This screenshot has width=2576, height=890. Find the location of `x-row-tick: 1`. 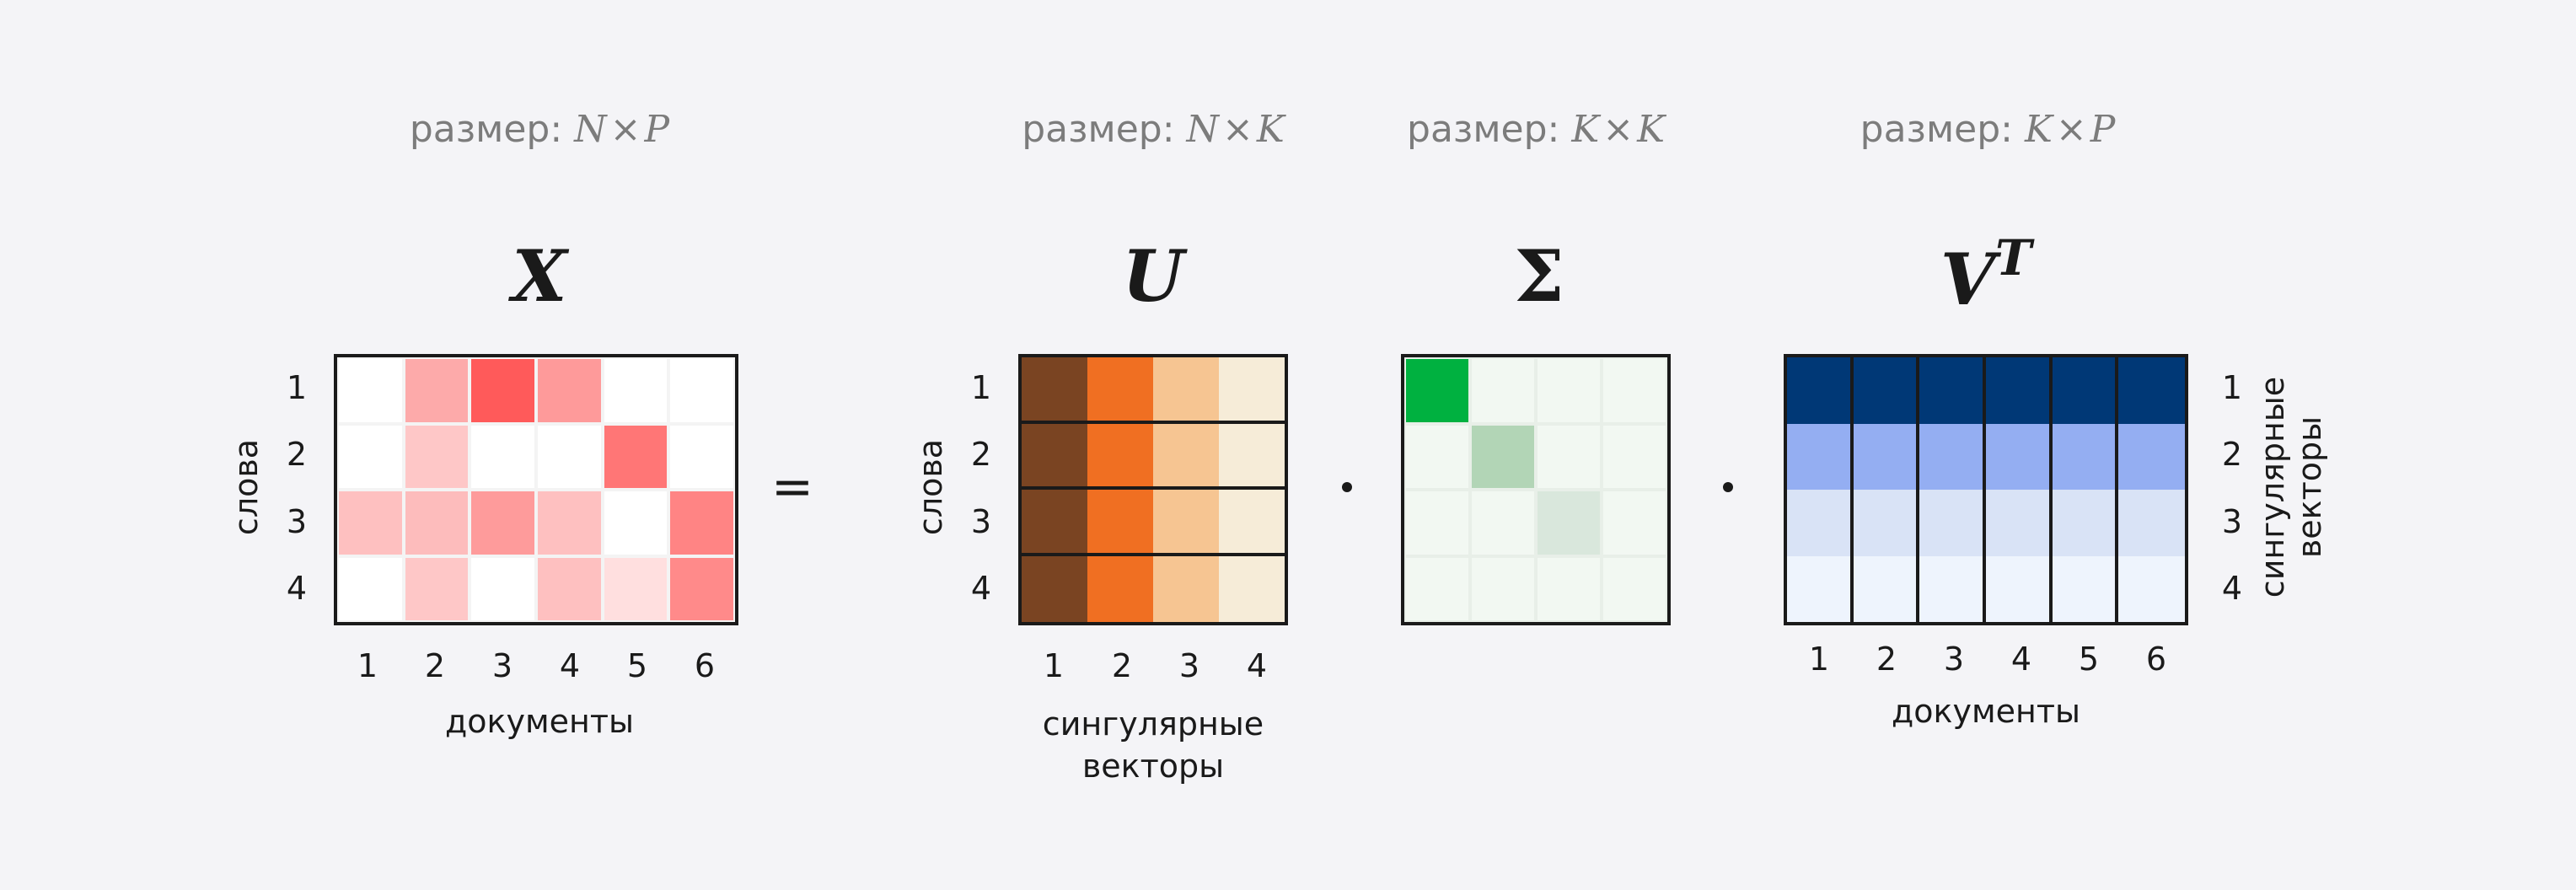

x-row-tick: 1 is located at coordinates (297, 387).